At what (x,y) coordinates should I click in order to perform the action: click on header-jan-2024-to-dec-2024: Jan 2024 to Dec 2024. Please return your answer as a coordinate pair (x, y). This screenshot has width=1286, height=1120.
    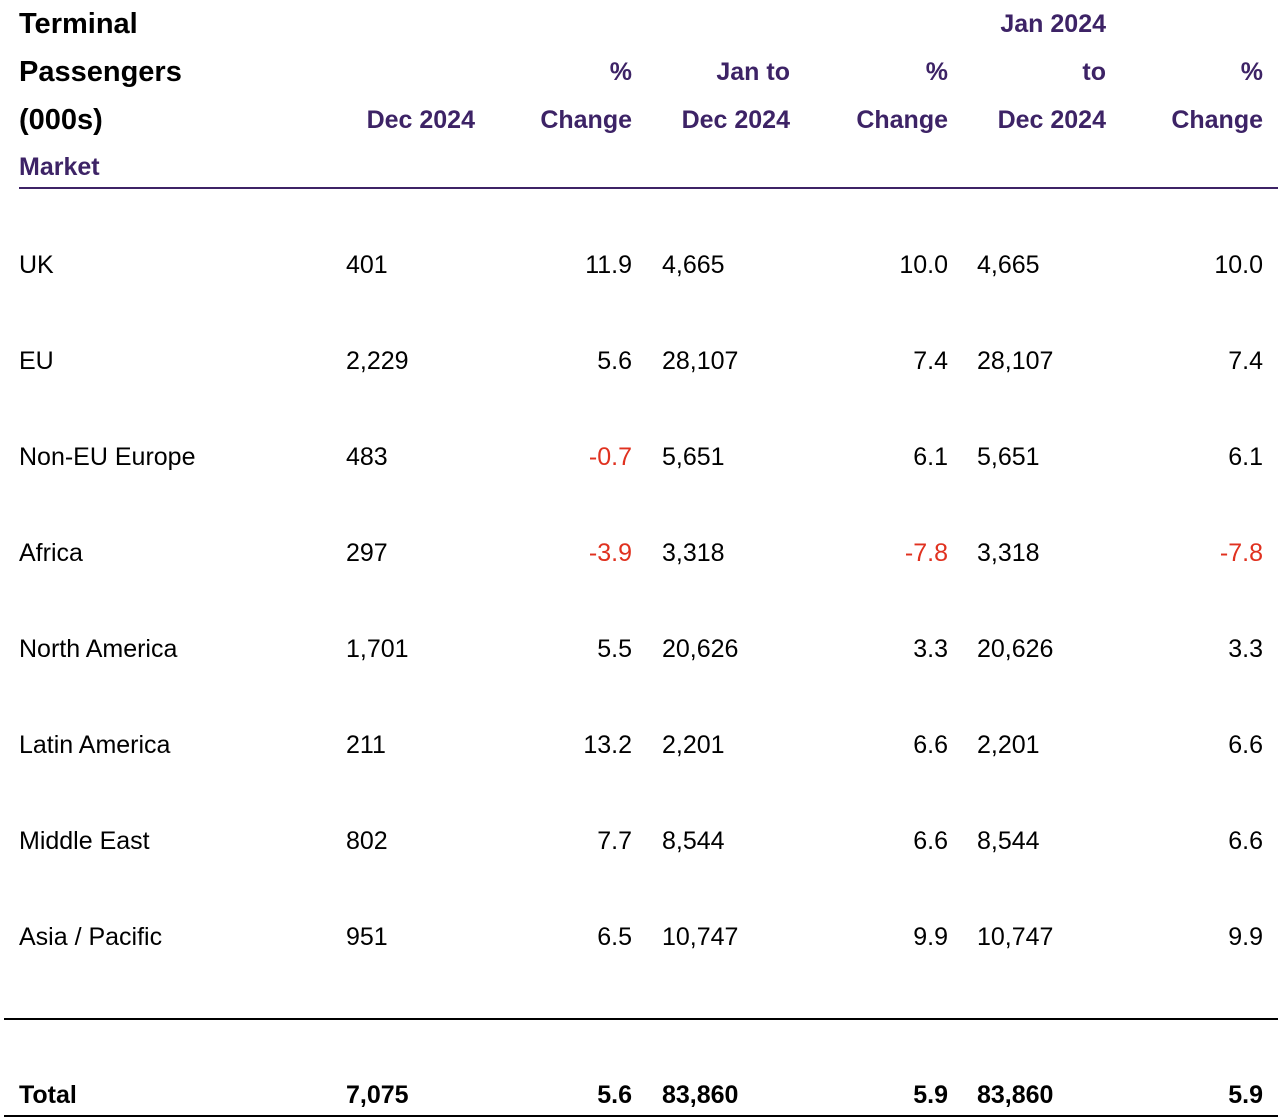
    Looking at the image, I should click on (1052, 72).